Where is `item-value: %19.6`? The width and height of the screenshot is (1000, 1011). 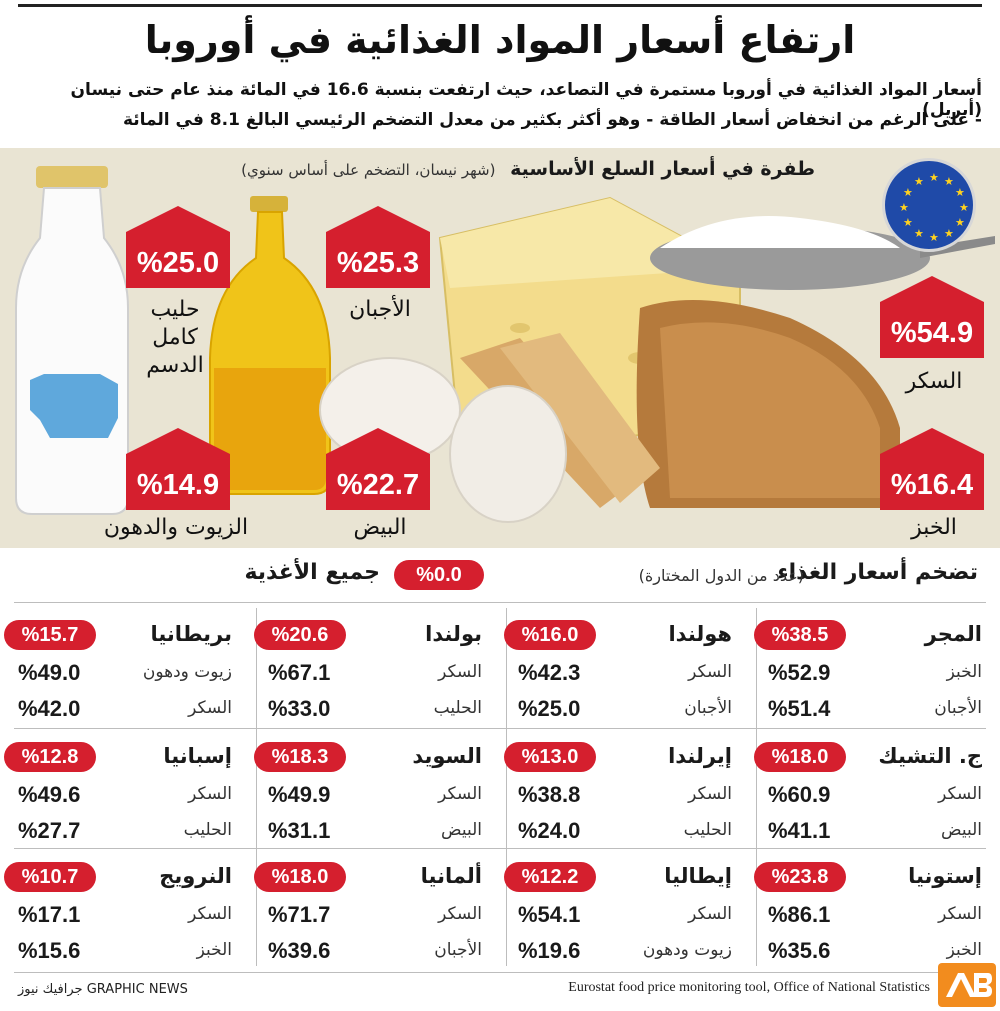 item-value: %19.6 is located at coordinates (549, 950).